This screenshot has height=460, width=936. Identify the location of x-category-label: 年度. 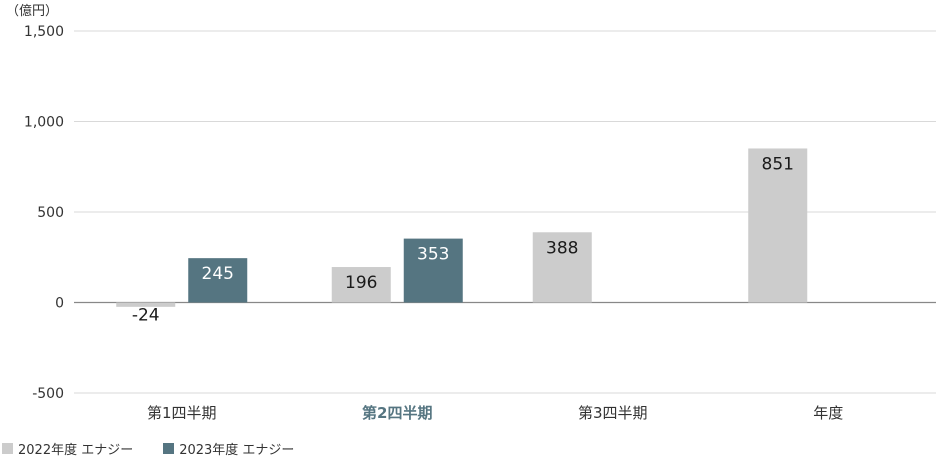
(828, 413).